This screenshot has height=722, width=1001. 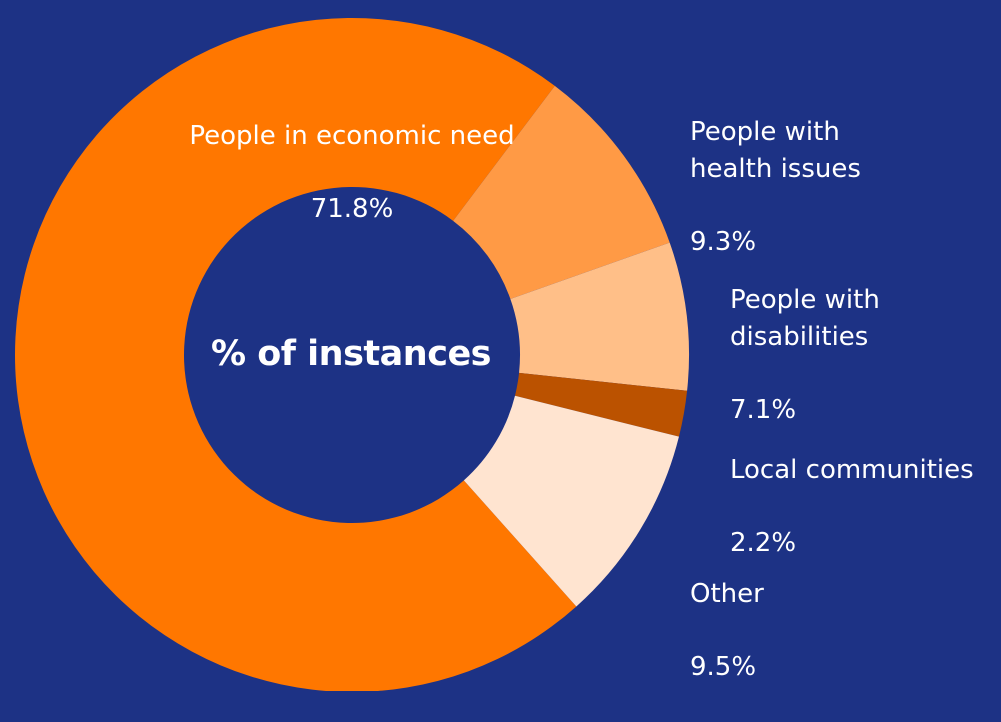 I want to click on slice-label-text: Other, so click(x=727, y=594).